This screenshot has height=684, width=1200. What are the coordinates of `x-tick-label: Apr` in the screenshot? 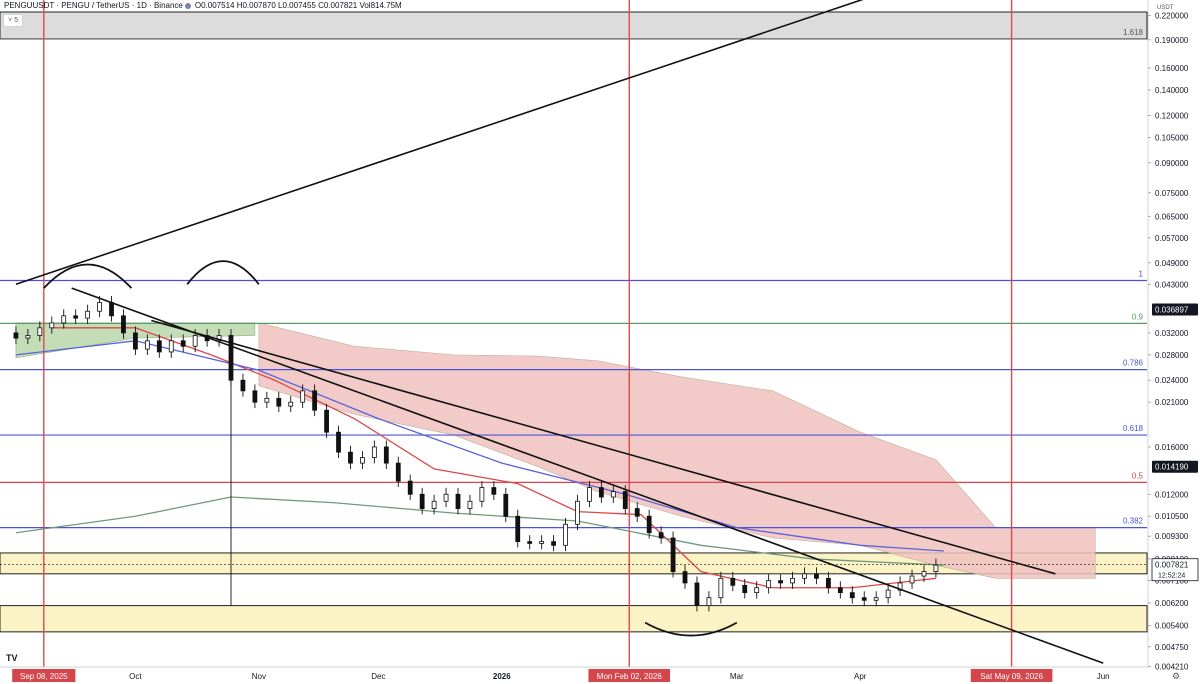 It's located at (860, 676).